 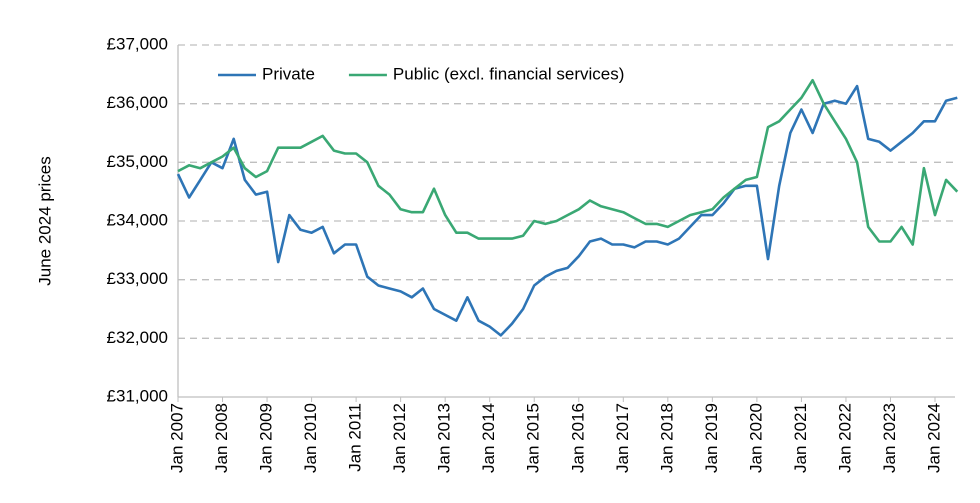 What do you see at coordinates (889, 438) in the screenshot?
I see `x-tick-label: Jan 2023` at bounding box center [889, 438].